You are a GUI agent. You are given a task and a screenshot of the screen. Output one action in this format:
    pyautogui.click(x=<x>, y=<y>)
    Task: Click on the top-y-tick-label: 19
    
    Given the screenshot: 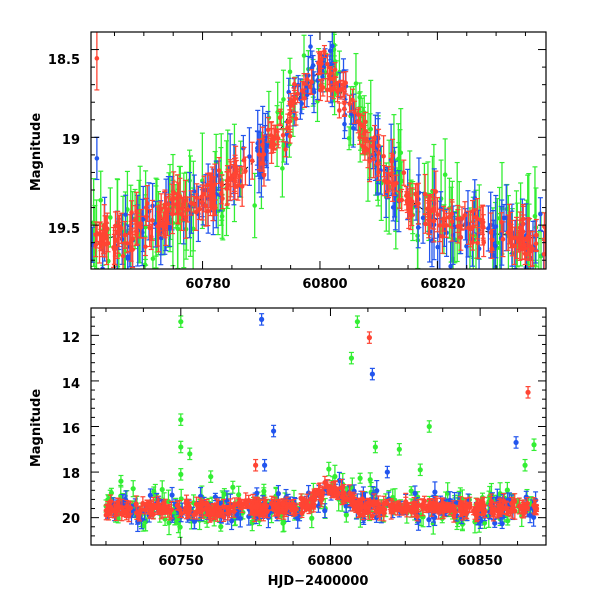 What is the action you would take?
    pyautogui.click(x=71, y=140)
    